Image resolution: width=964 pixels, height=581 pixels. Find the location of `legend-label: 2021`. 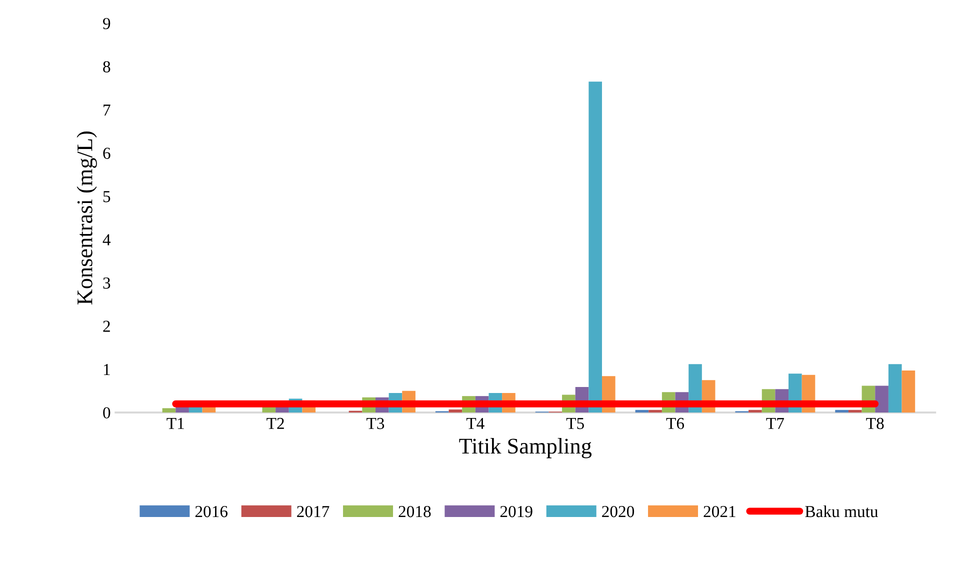

legend-label: 2021 is located at coordinates (720, 512).